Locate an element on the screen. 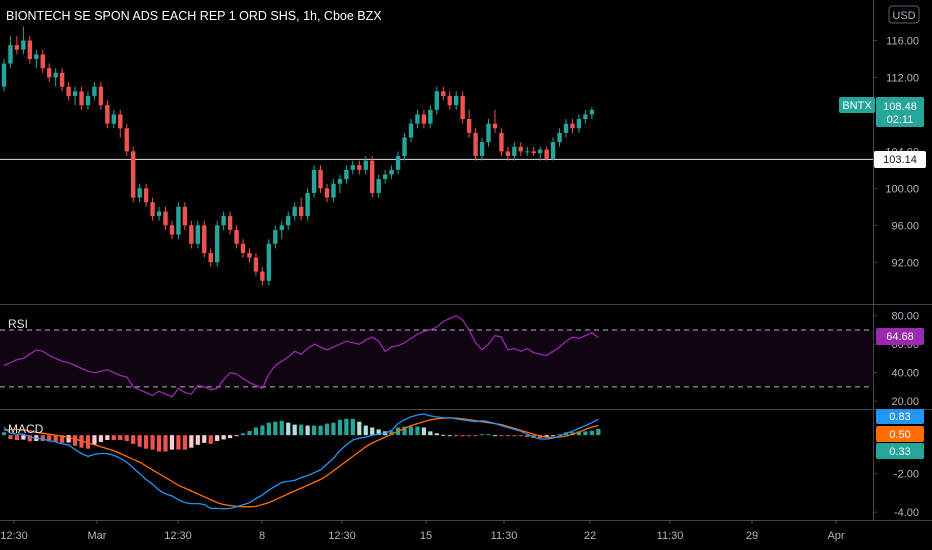 The width and height of the screenshot is (932, 550). macd-line is located at coordinates (301, 461).